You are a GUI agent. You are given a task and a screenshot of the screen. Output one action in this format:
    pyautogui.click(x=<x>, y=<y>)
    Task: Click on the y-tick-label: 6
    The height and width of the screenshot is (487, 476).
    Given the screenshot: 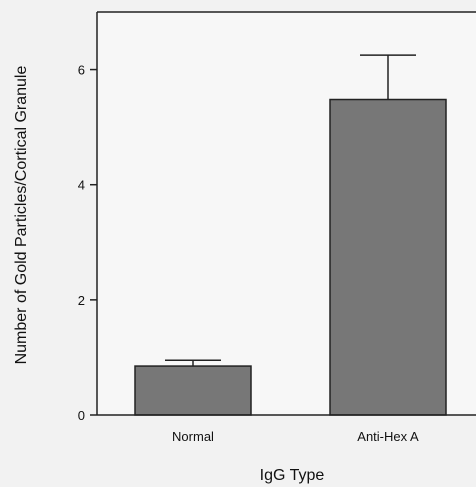 What is the action you would take?
    pyautogui.click(x=81, y=70)
    